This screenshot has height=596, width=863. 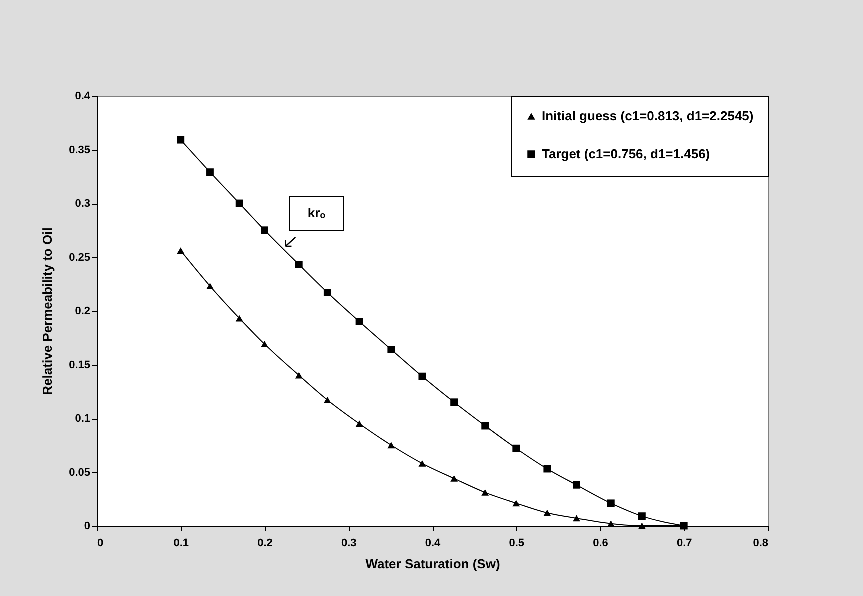 I want to click on x-tick-label: 0.4, so click(x=433, y=544).